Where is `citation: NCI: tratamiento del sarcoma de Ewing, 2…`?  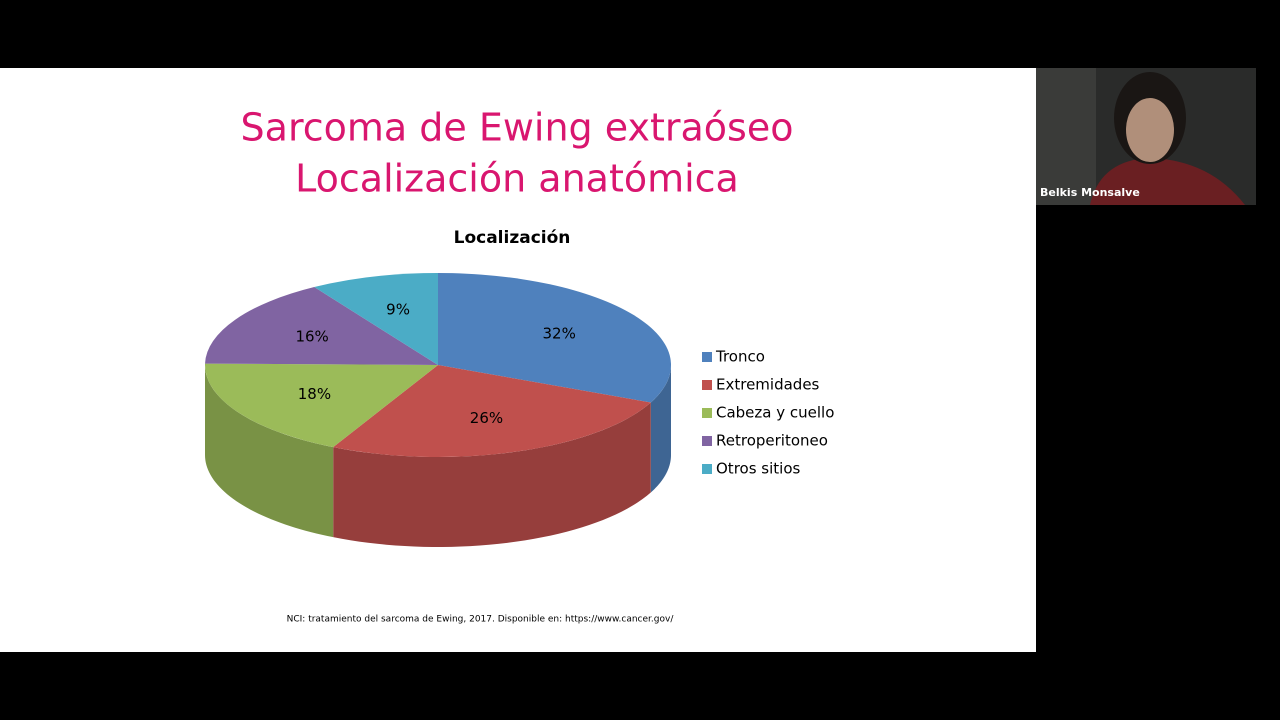
citation: NCI: tratamiento del sarcoma de Ewing, 2… is located at coordinates (481, 620).